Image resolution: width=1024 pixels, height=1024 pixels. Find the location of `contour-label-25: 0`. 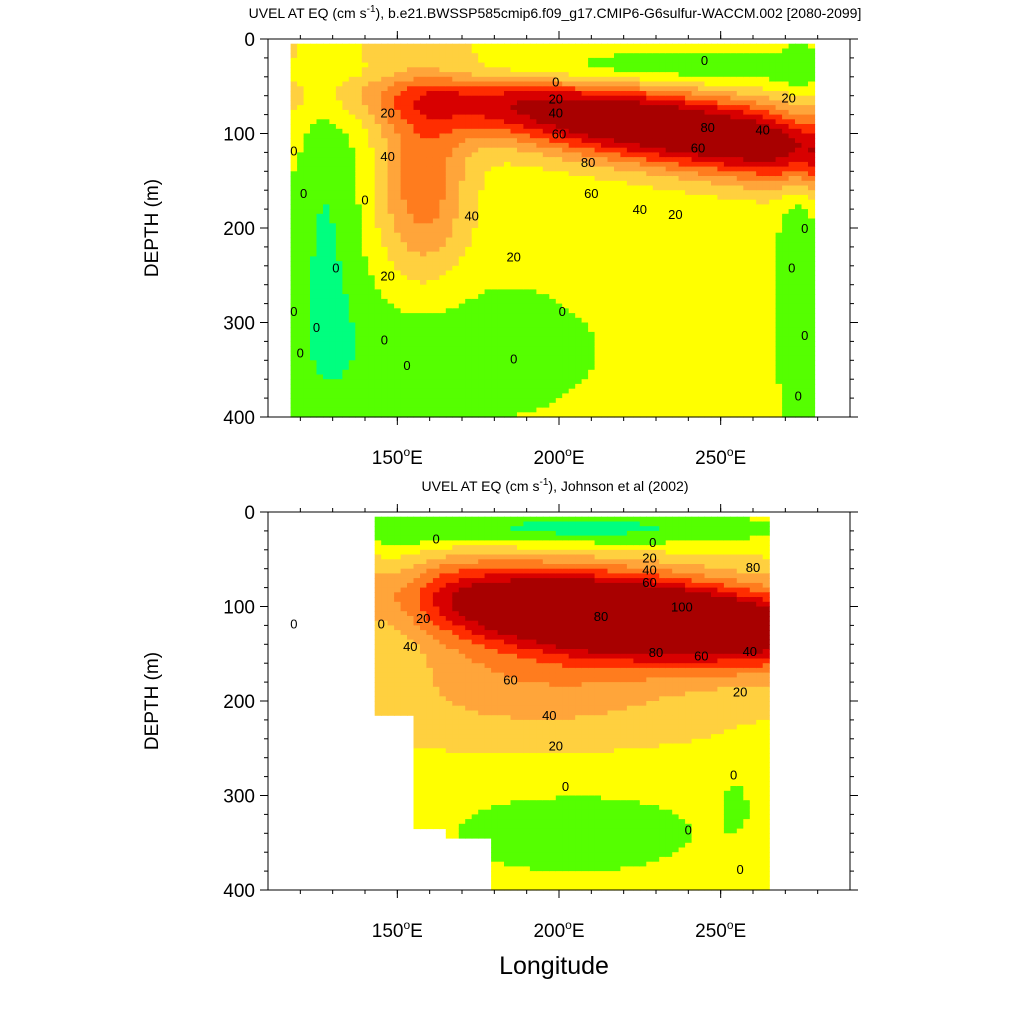

contour-label-25: 0 is located at coordinates (384, 340).